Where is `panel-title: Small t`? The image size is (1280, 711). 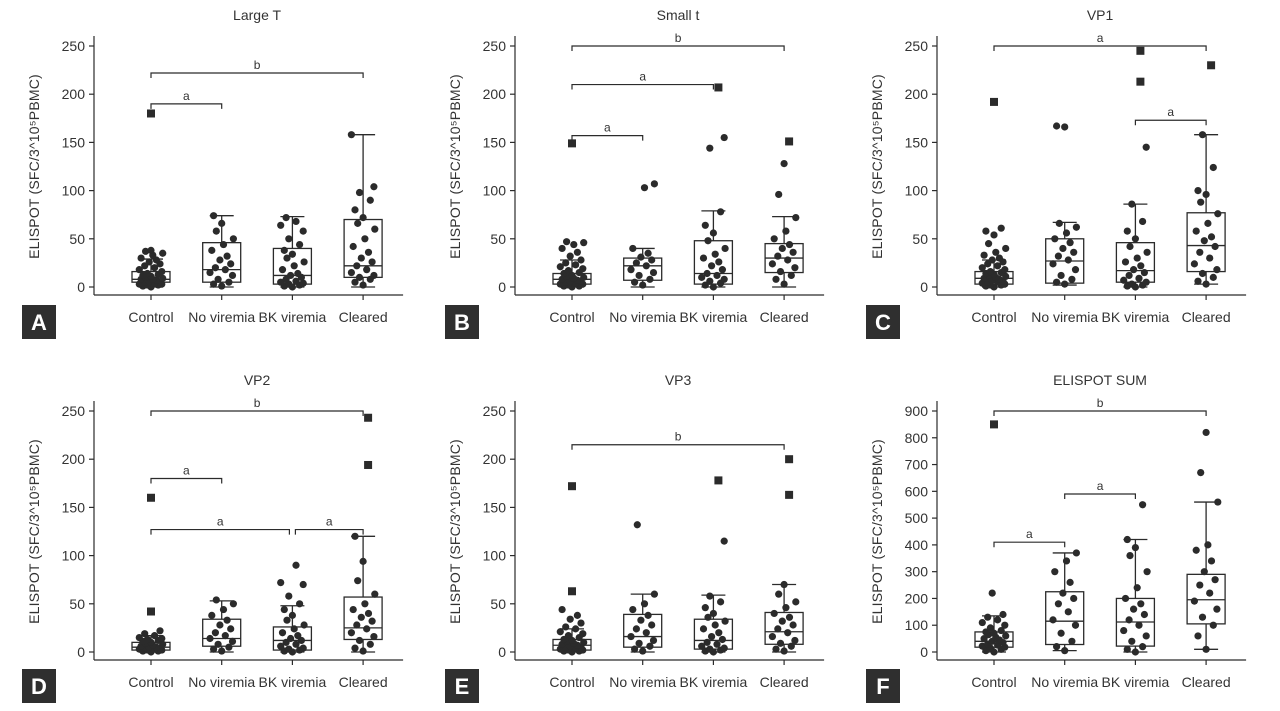 panel-title: Small t is located at coordinates (678, 15).